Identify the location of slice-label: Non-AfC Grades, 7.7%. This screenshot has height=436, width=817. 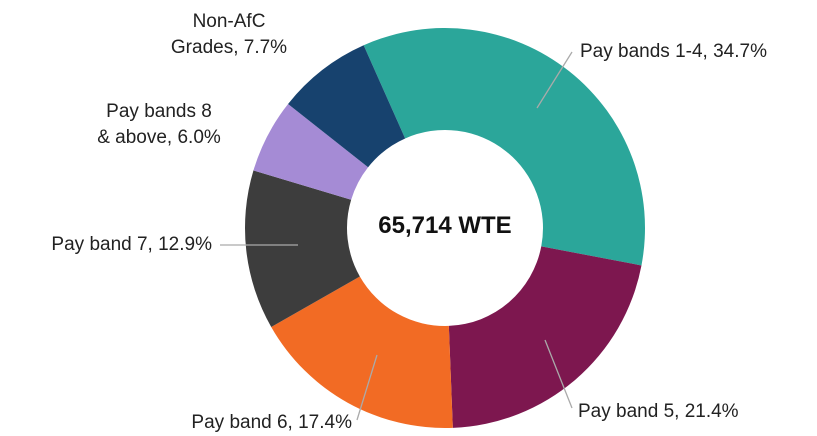
(229, 34).